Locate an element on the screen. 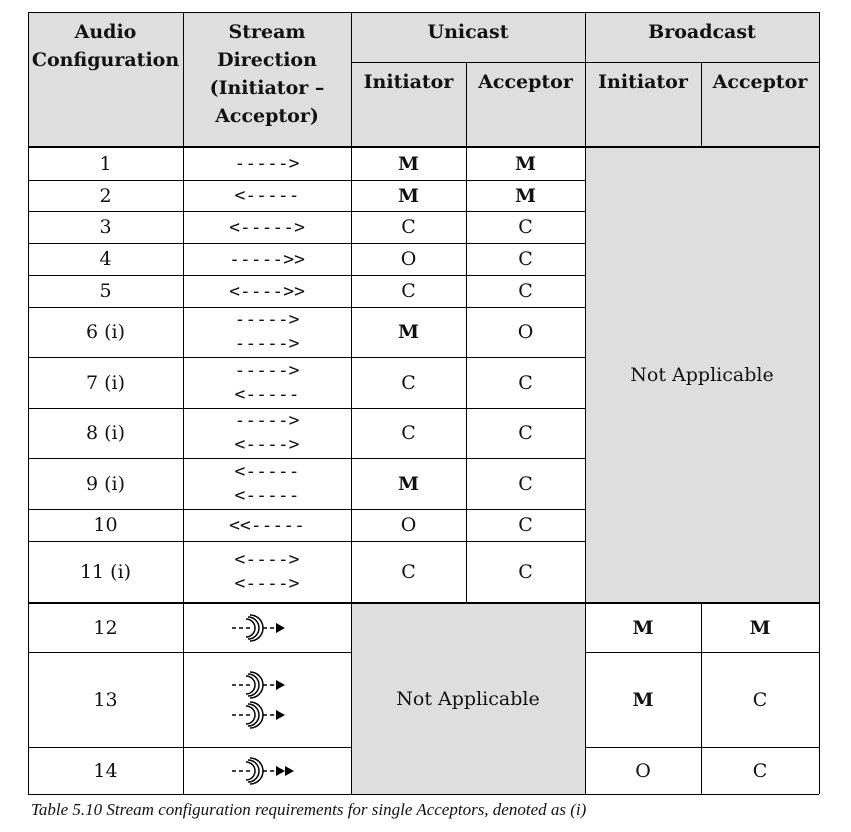 The image size is (851, 832). config-number-cell: 8 (i) is located at coordinates (105, 433).